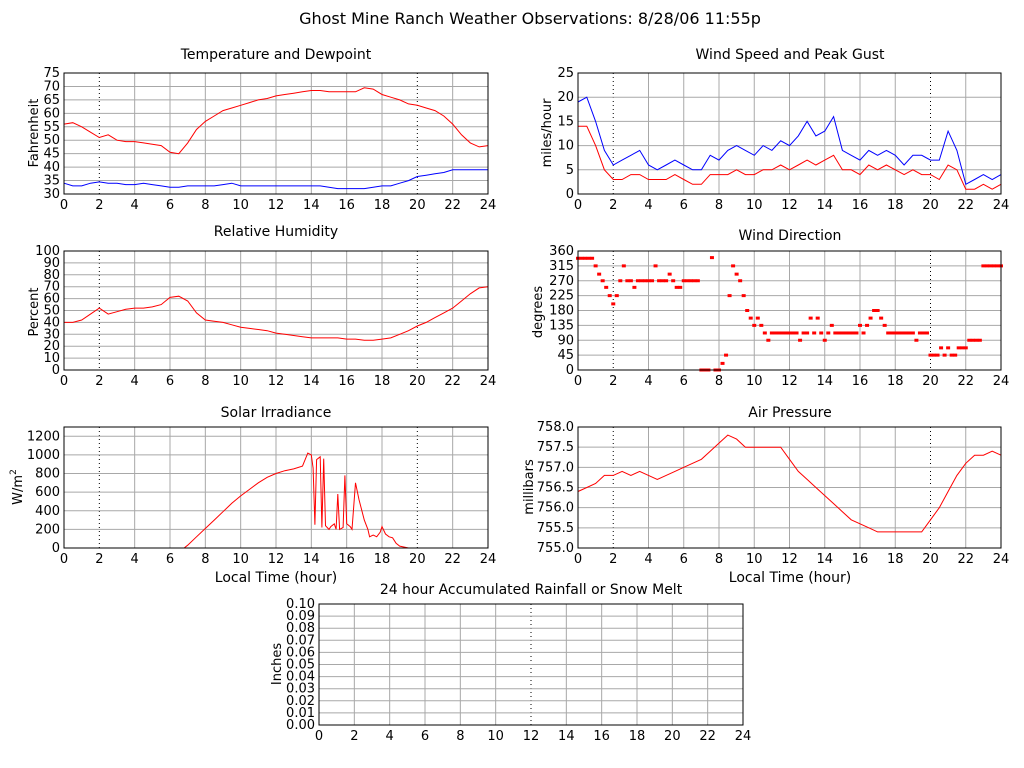  I want to click on y-tick-label: 30, so click(51, 334).